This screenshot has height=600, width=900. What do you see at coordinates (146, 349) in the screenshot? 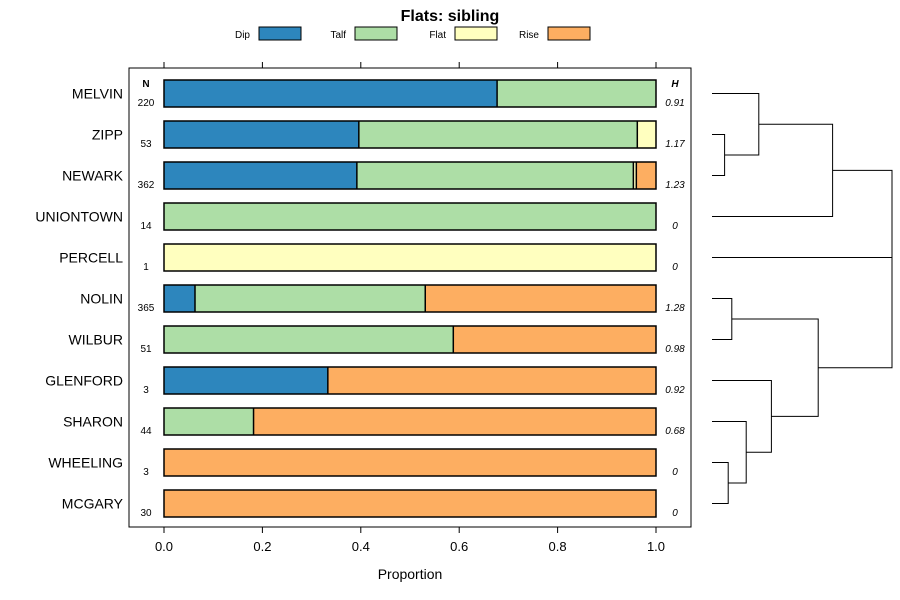
I see `n-value: 51` at bounding box center [146, 349].